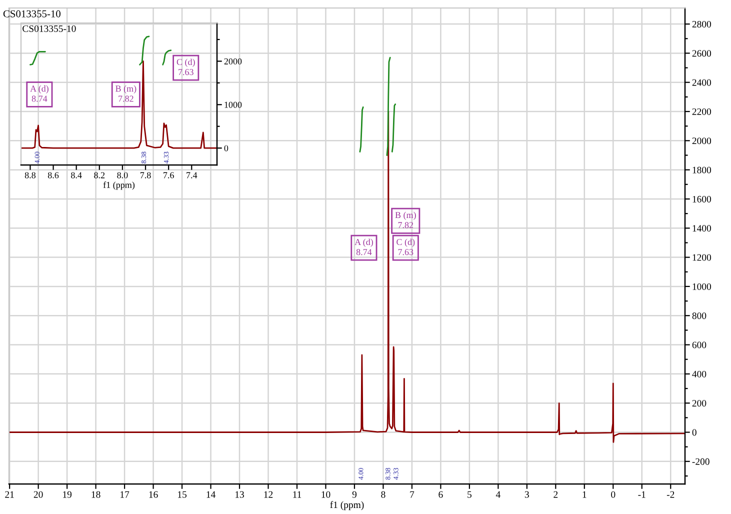 Image resolution: width=731 pixels, height=514 pixels. What do you see at coordinates (354, 494) in the screenshot?
I see `x-tick-label: 9` at bounding box center [354, 494].